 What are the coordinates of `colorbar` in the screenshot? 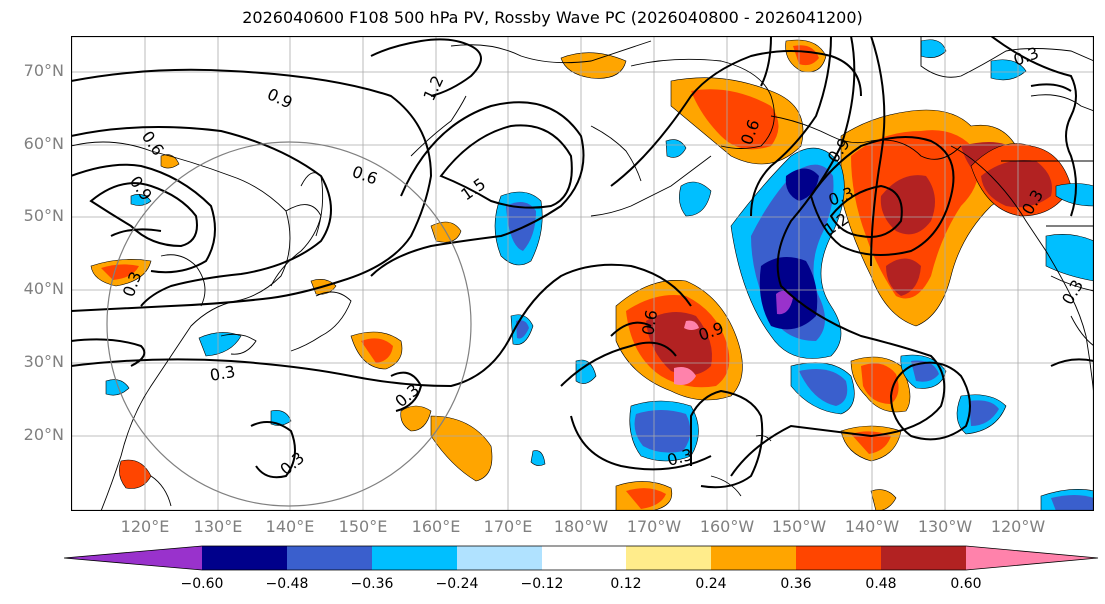 It's located at (581, 558).